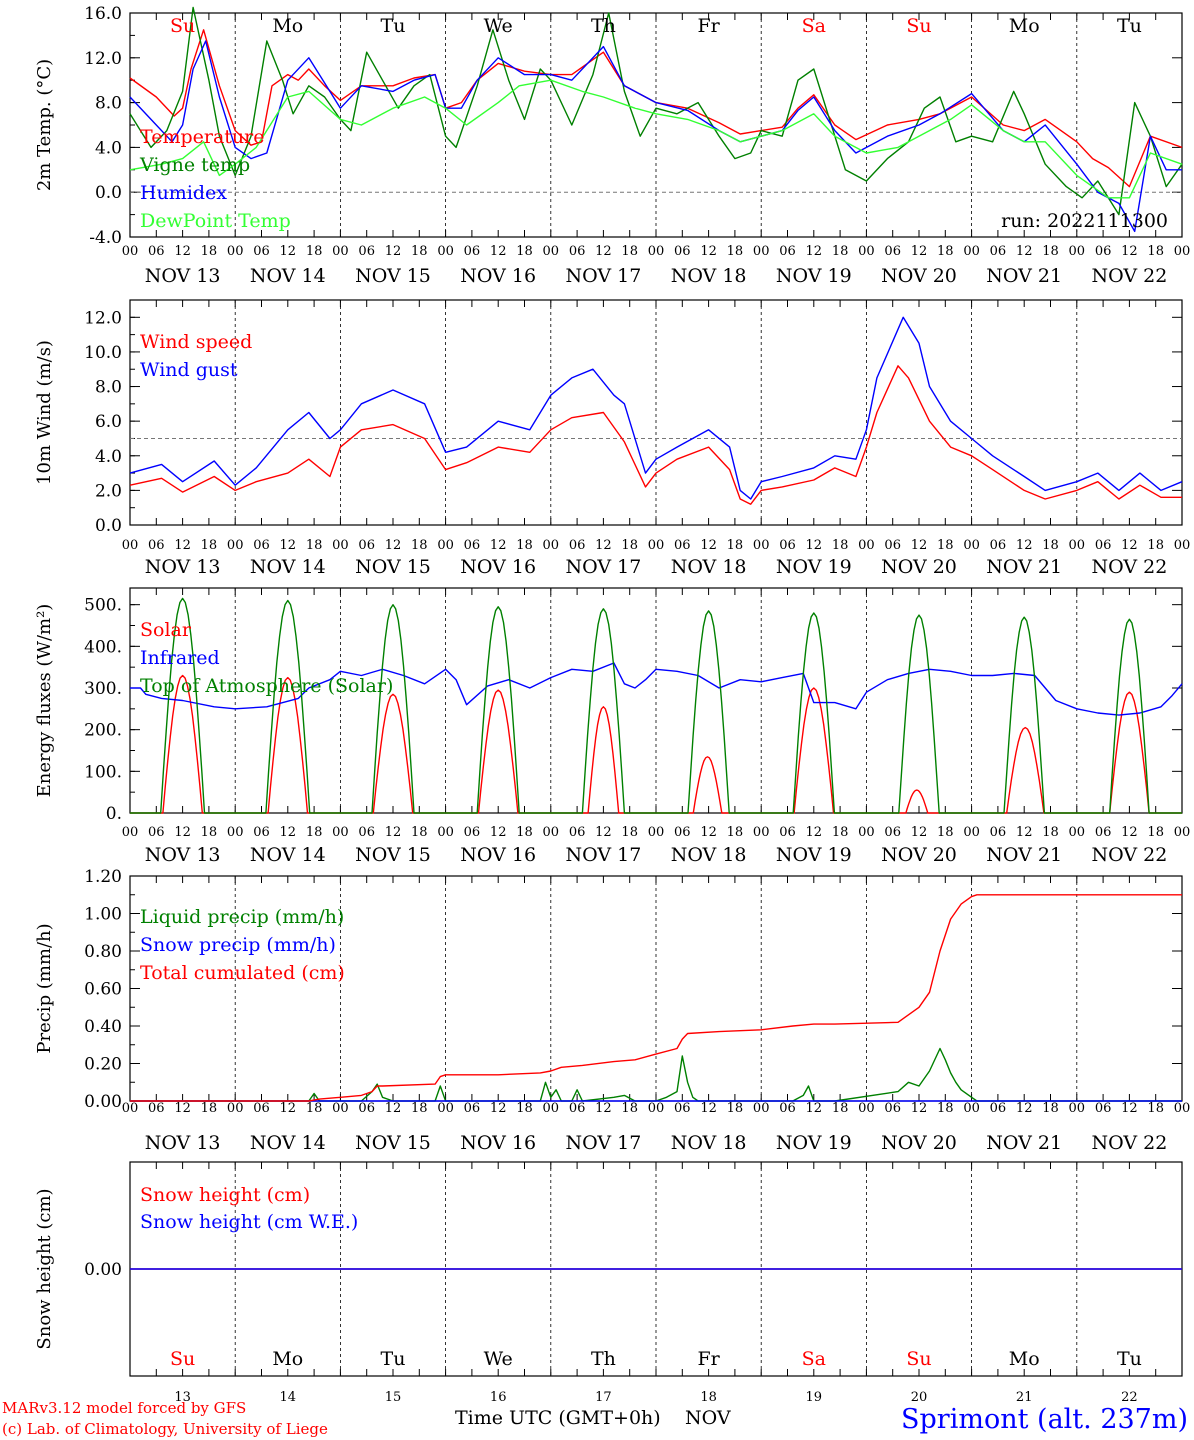 Image resolution: width=1194 pixels, height=1440 pixels. What do you see at coordinates (1024, 855) in the screenshot?
I see `date-label: NOV 21` at bounding box center [1024, 855].